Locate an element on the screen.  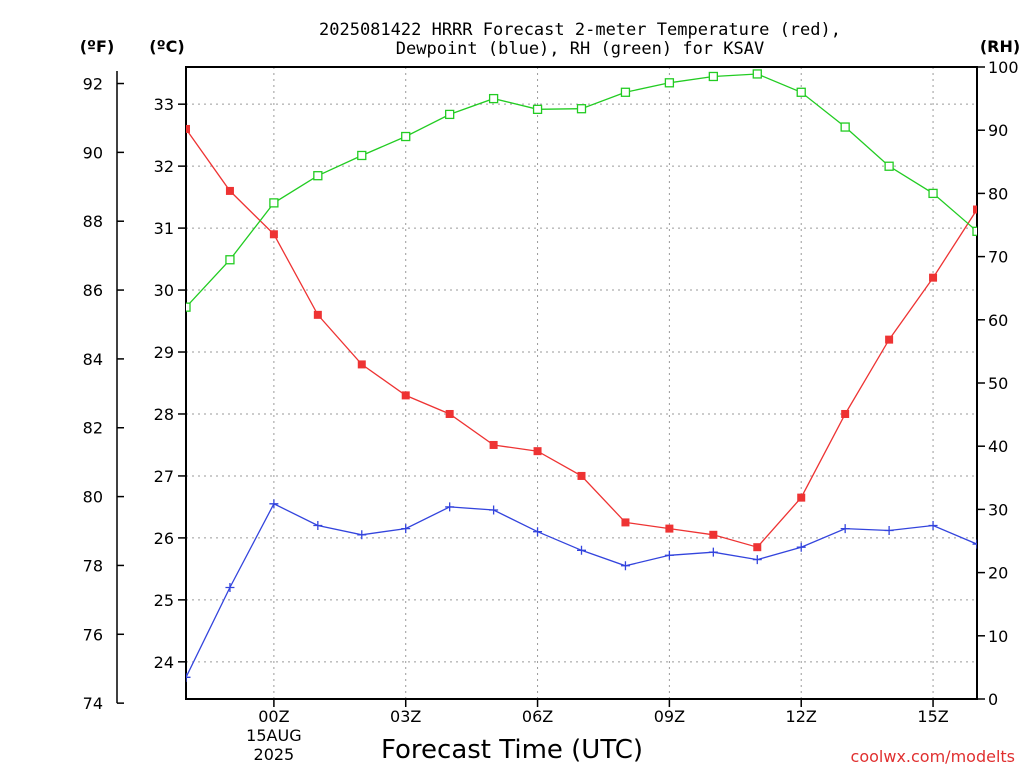
x-tick-label: 15Z is located at coordinates (932, 716).